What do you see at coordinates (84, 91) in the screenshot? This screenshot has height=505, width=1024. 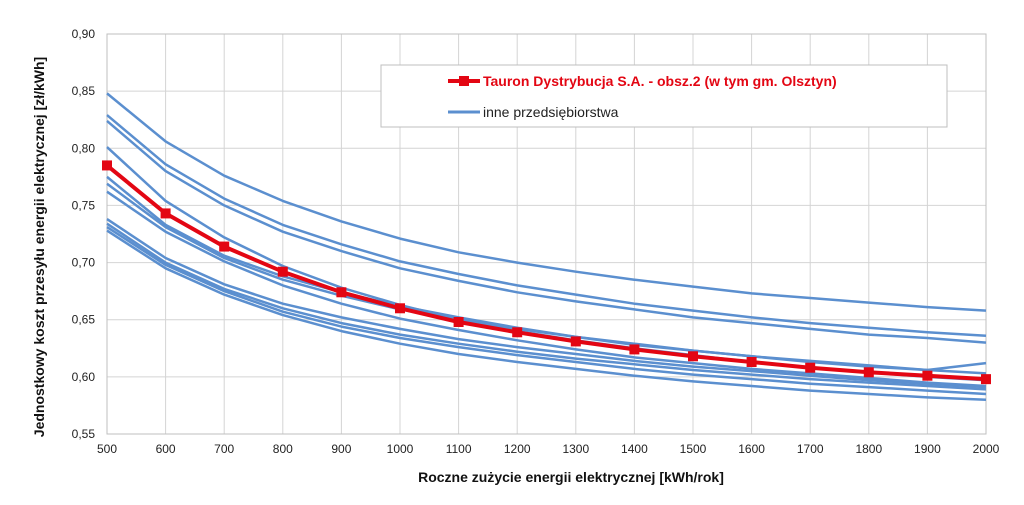 I see `y-tick-label: 0,85` at bounding box center [84, 91].